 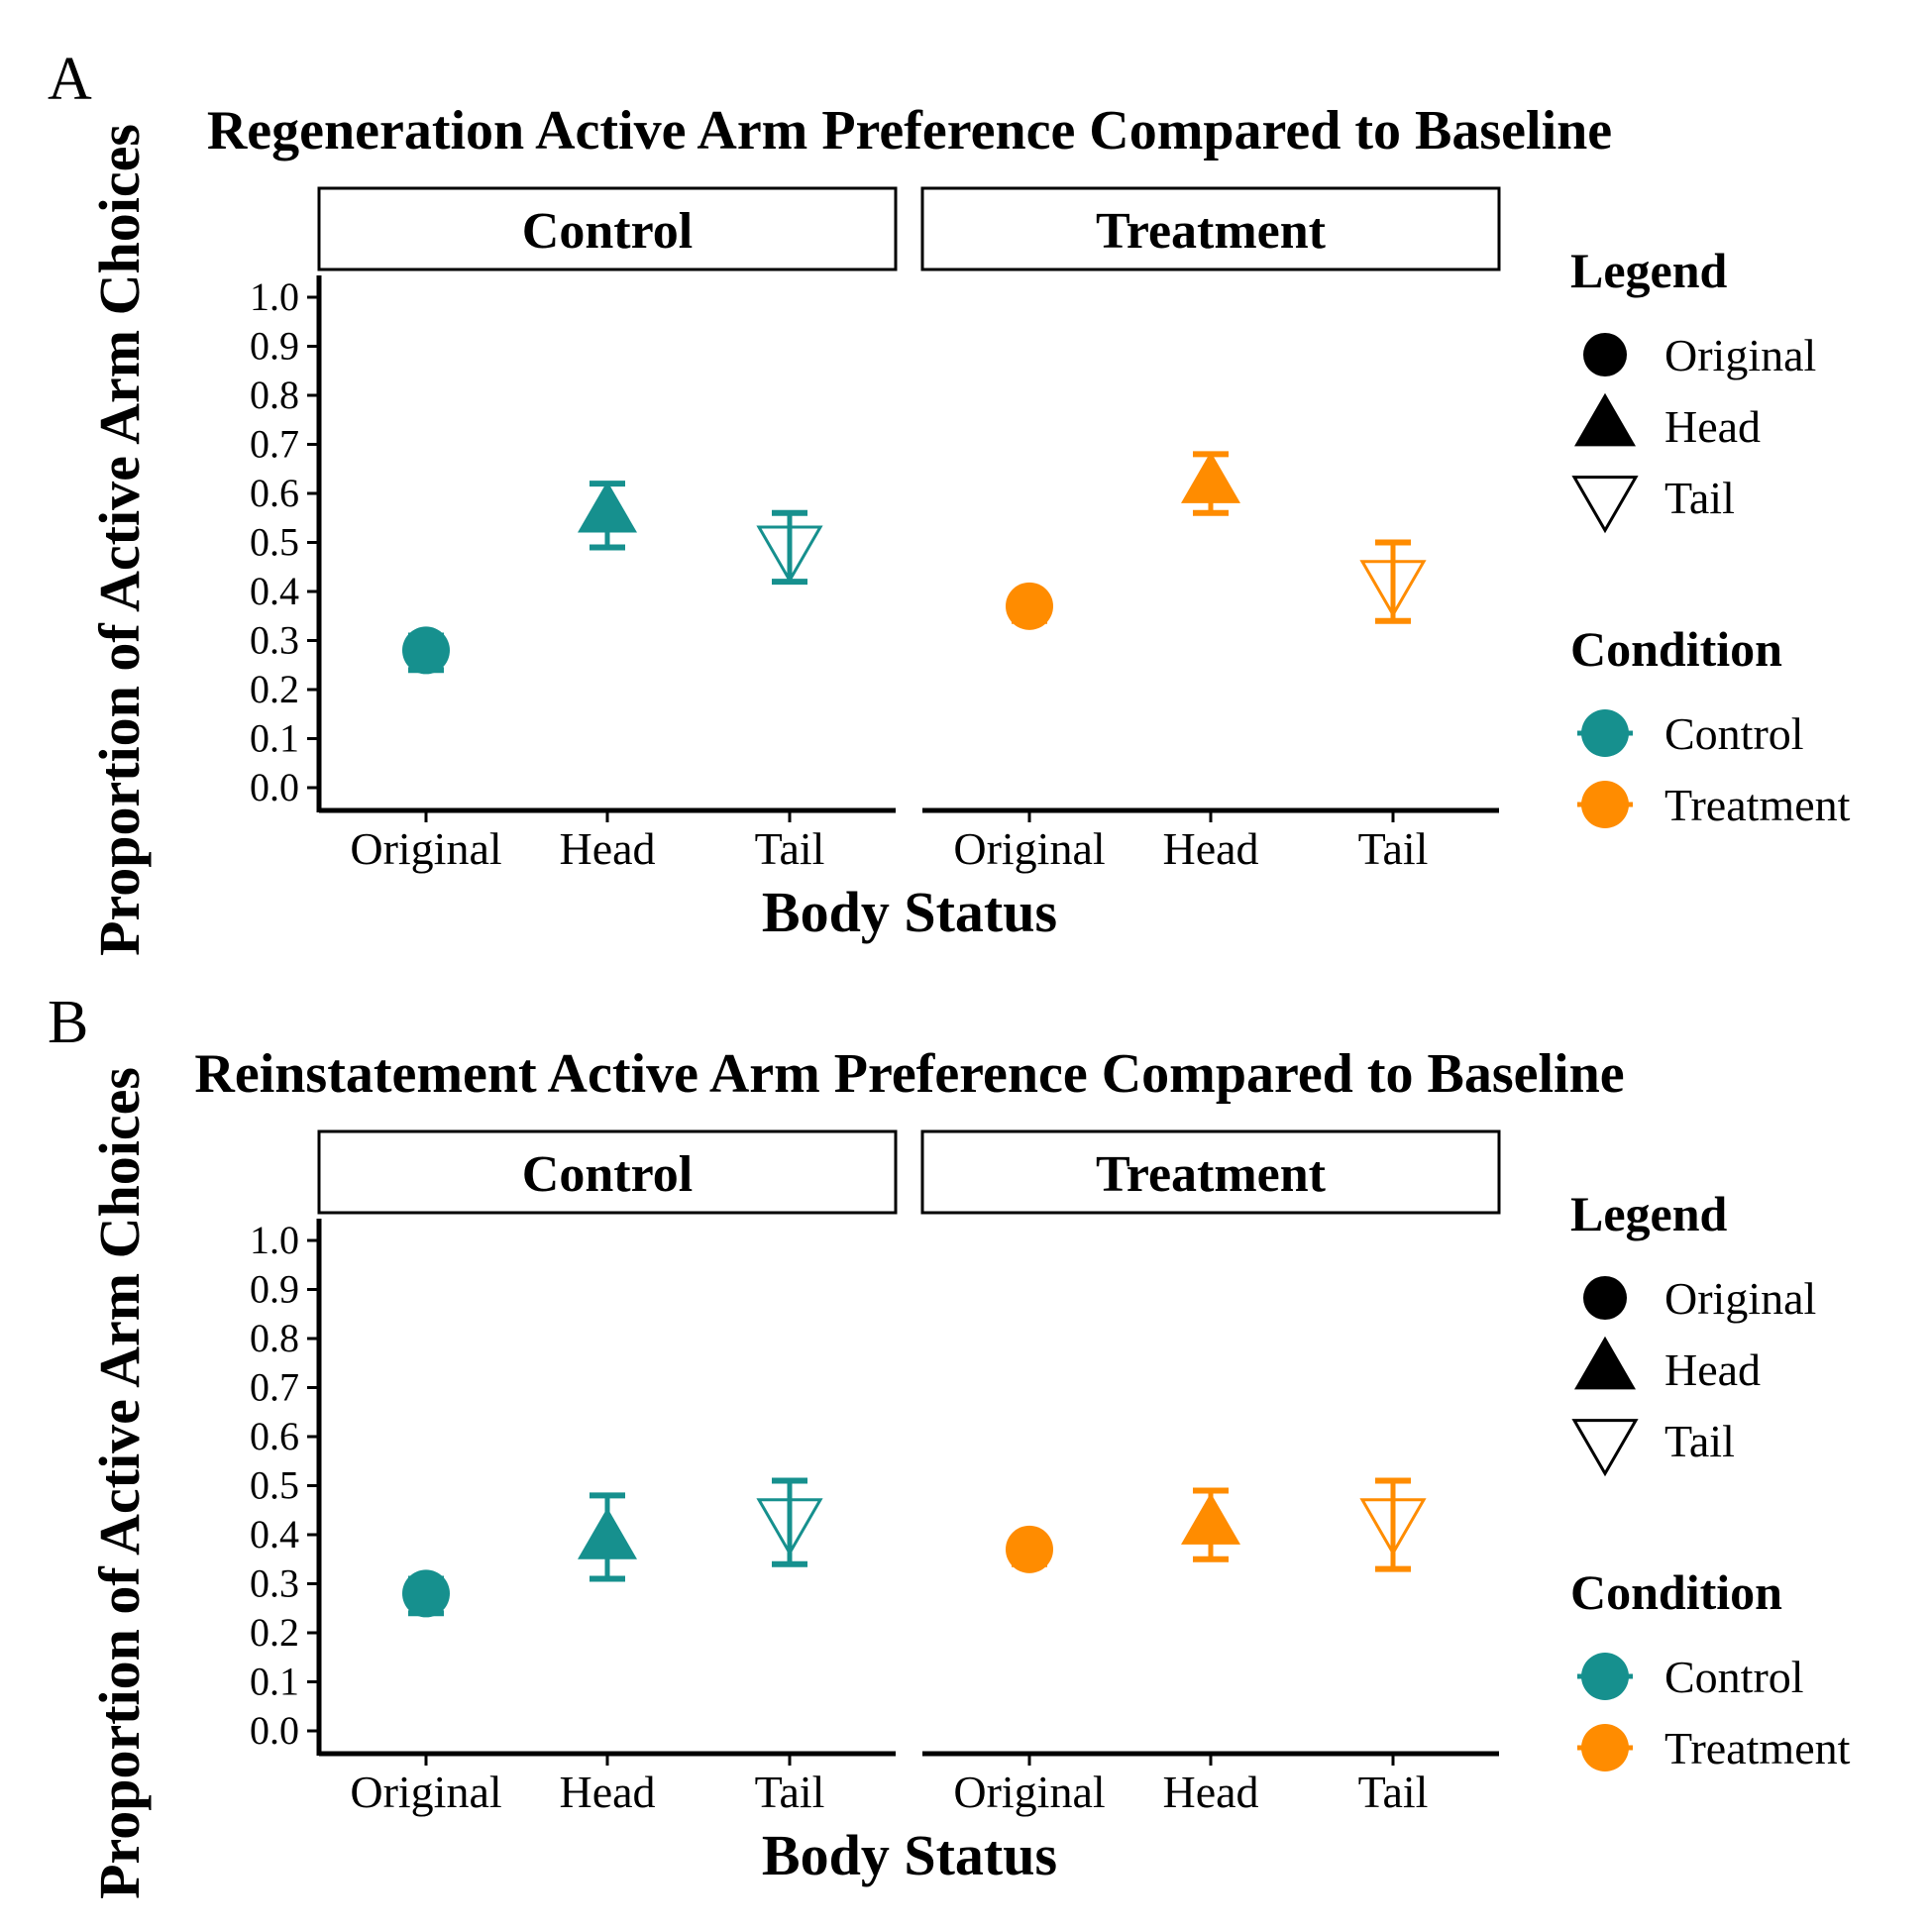 What do you see at coordinates (68, 1023) in the screenshot?
I see `panel-label: B` at bounding box center [68, 1023].